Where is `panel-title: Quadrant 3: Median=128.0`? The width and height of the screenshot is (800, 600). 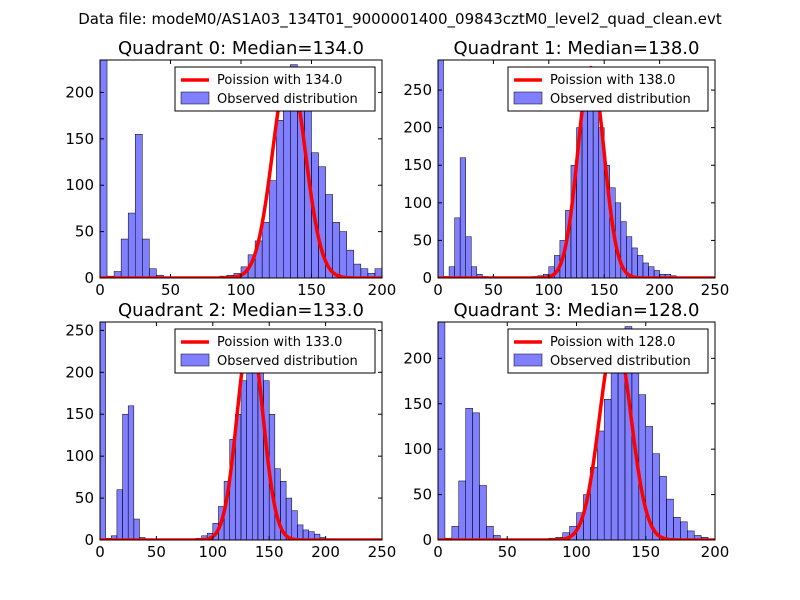 panel-title: Quadrant 3: Median=128.0 is located at coordinates (577, 310).